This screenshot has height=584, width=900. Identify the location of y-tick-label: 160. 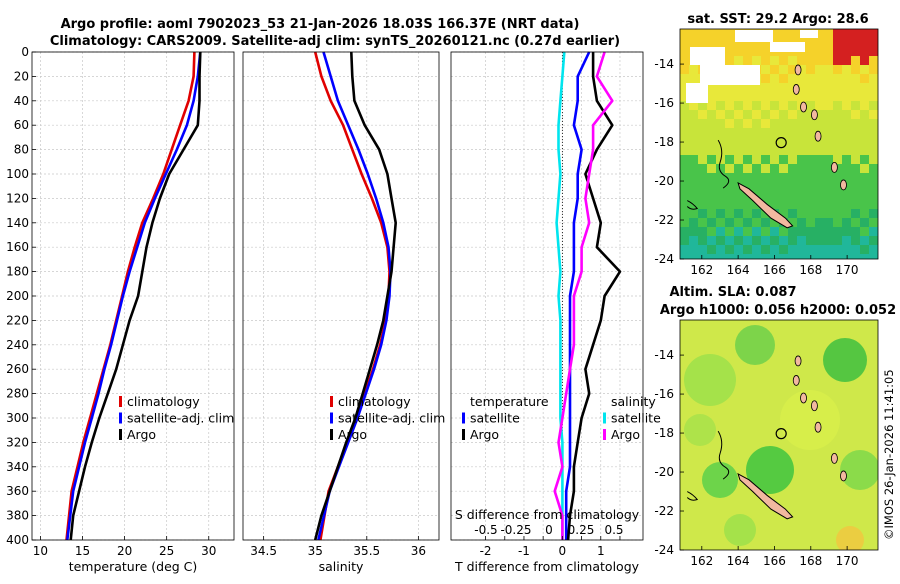
(17, 247).